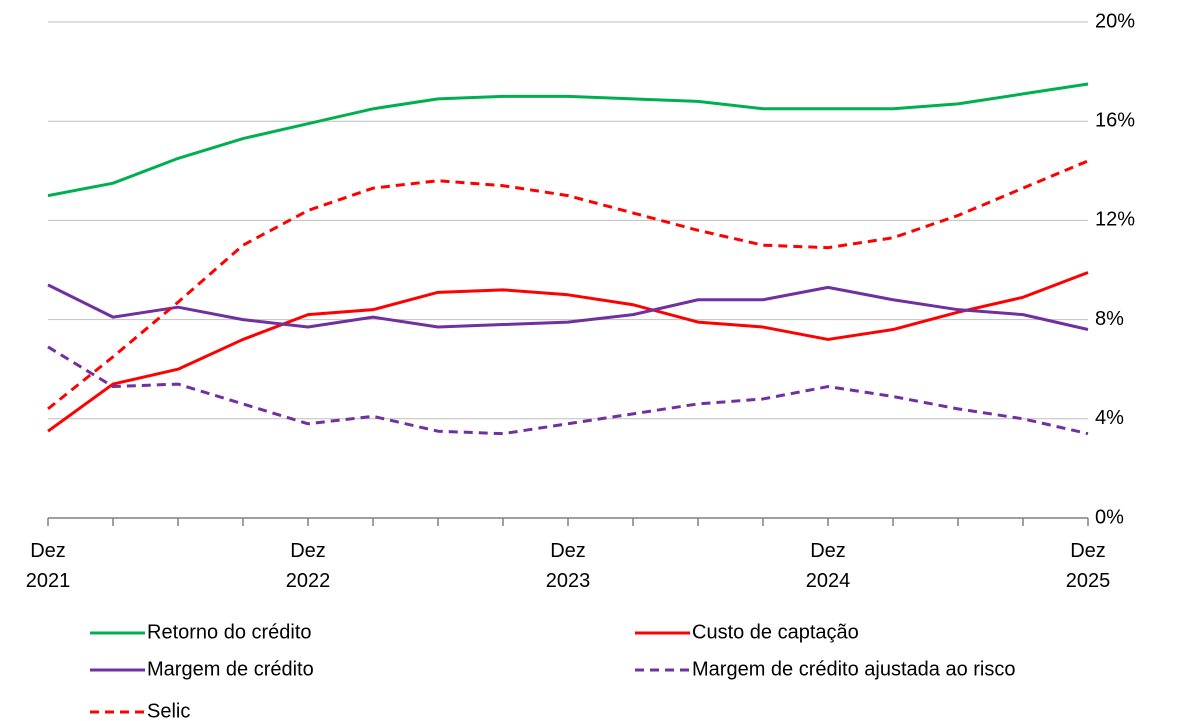  Describe the element at coordinates (1115, 220) in the screenshot. I see `y-tick-label: 12%` at that location.